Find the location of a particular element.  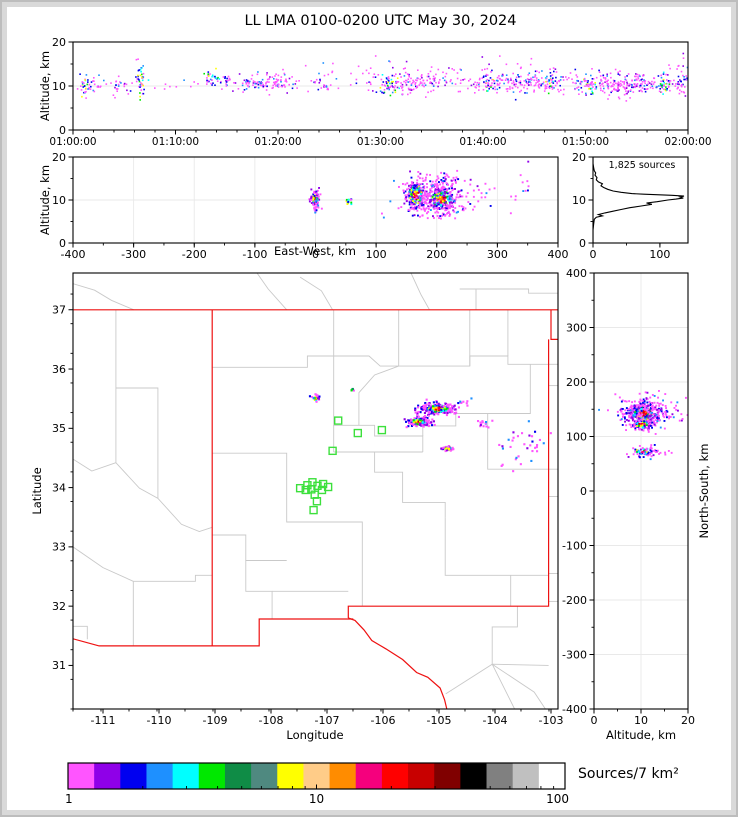

x-tick-label: -104 is located at coordinates (495, 720).